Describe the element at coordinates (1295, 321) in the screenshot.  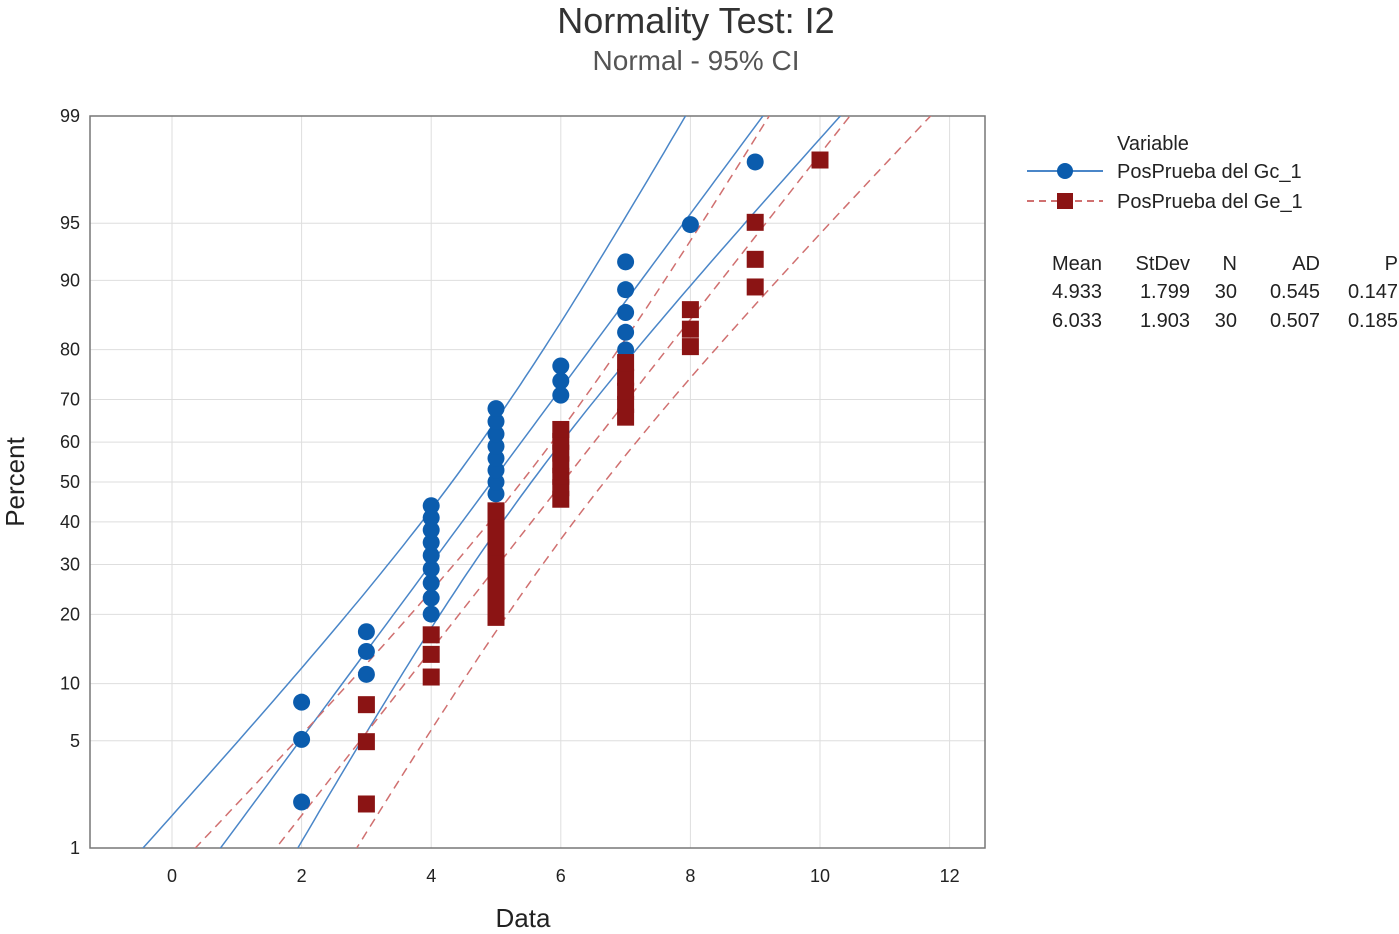
I see `stats-ge-ad: 0.507` at that location.